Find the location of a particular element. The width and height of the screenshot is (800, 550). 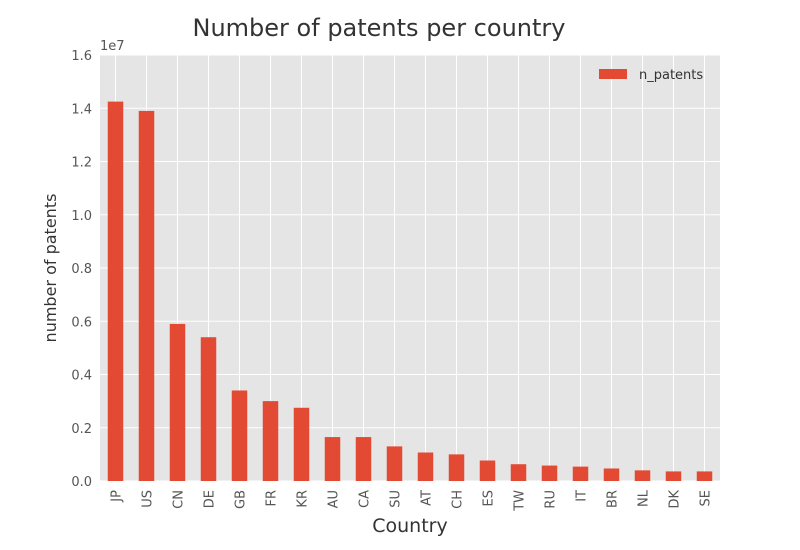

x-tick-label-us: US is located at coordinates (148, 499).